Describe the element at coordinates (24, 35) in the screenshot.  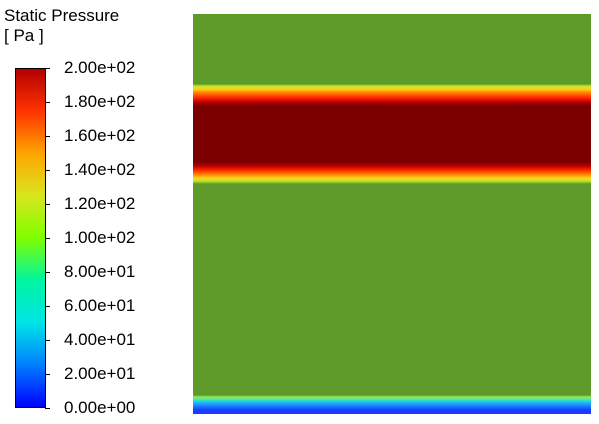
I see `legend-title-unit: [ Pa ]` at that location.